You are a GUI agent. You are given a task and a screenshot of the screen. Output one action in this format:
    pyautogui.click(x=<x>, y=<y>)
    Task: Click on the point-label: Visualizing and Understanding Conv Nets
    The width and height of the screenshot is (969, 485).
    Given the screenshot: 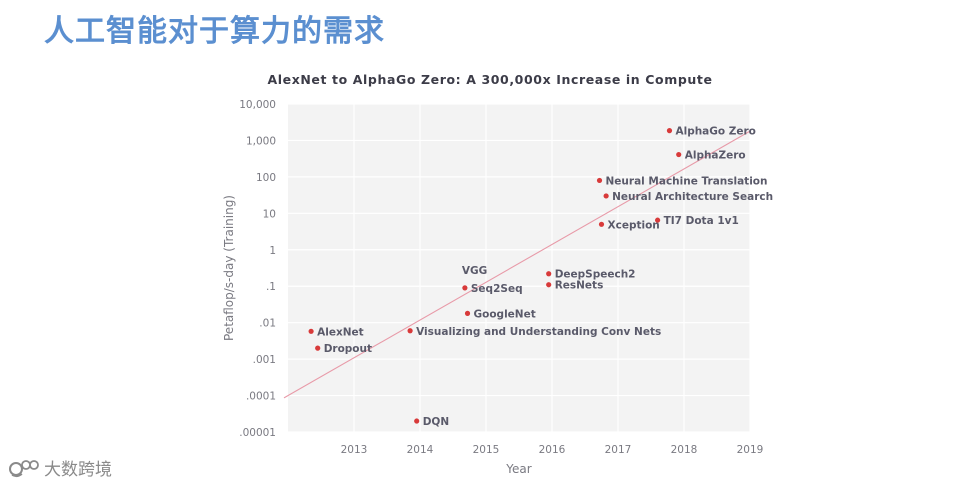 What is the action you would take?
    pyautogui.click(x=538, y=332)
    